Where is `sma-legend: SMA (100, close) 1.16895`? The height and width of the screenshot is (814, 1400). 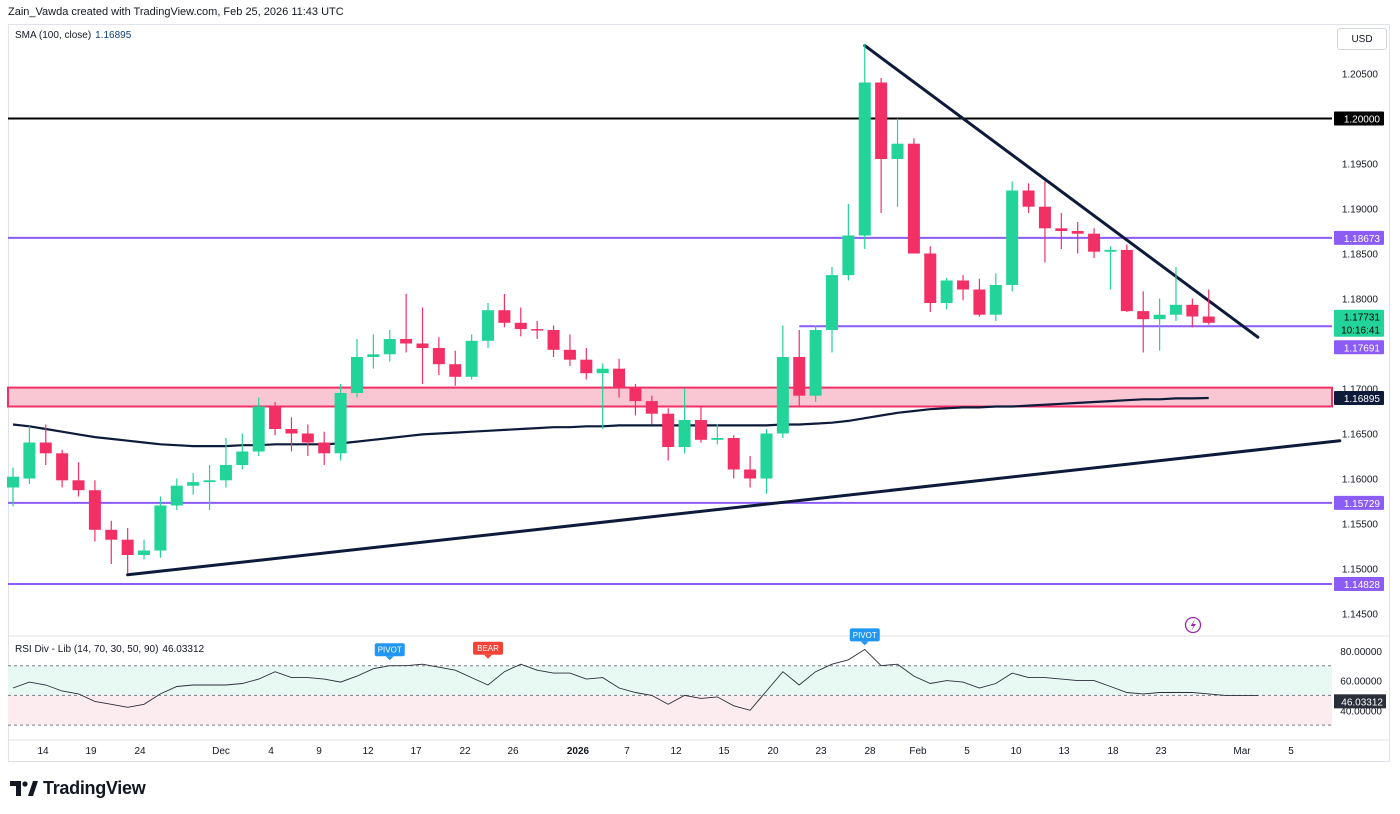
sma-legend: SMA (100, close) 1.16895 is located at coordinates (73, 35).